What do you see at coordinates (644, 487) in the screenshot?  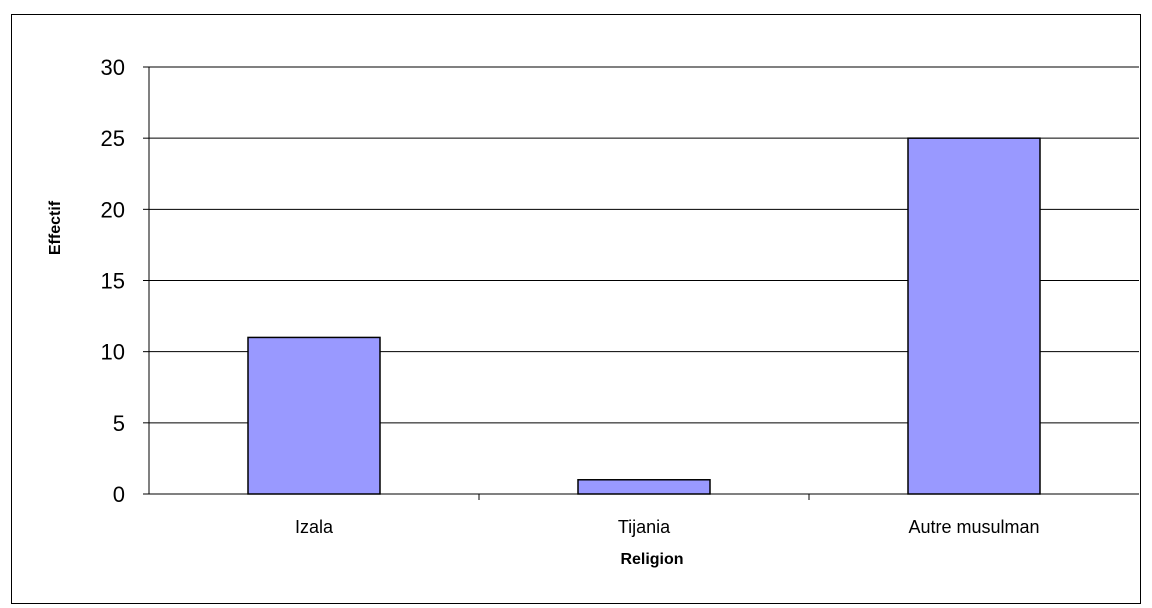 I see `bar-tijania` at bounding box center [644, 487].